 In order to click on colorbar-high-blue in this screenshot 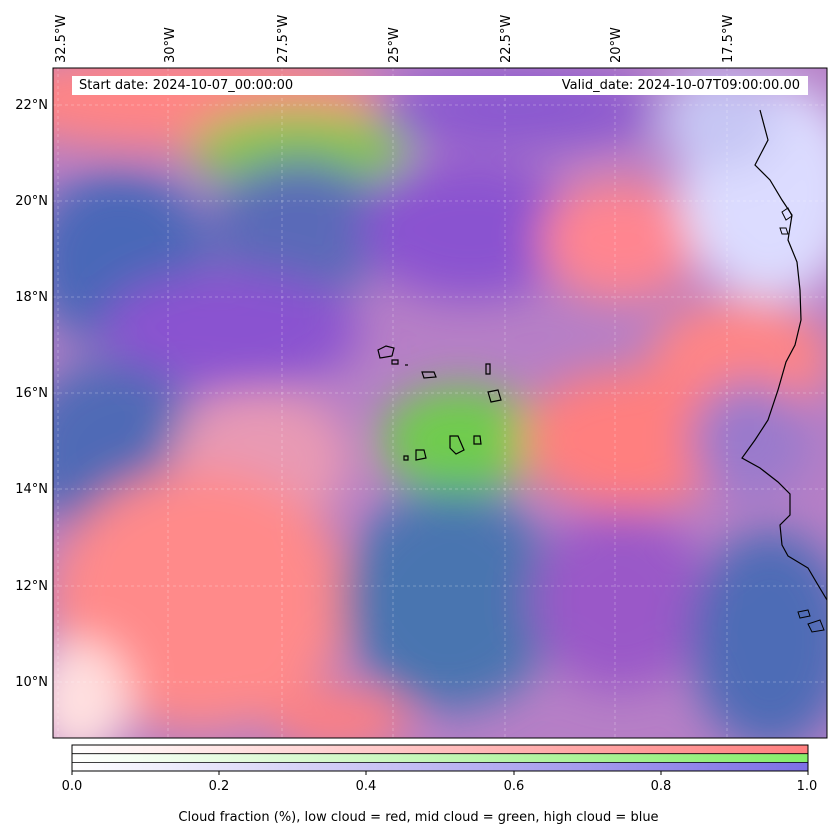, I will do `click(440, 766)`.